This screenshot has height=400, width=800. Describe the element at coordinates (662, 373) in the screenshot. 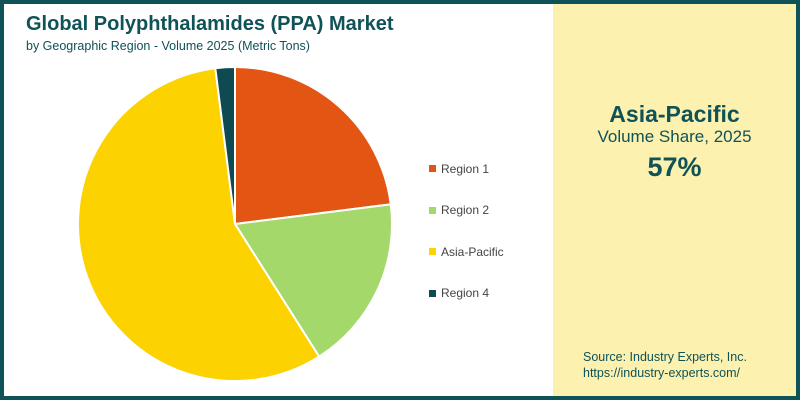

I see `source-url: https://industry-experts.com/` at that location.